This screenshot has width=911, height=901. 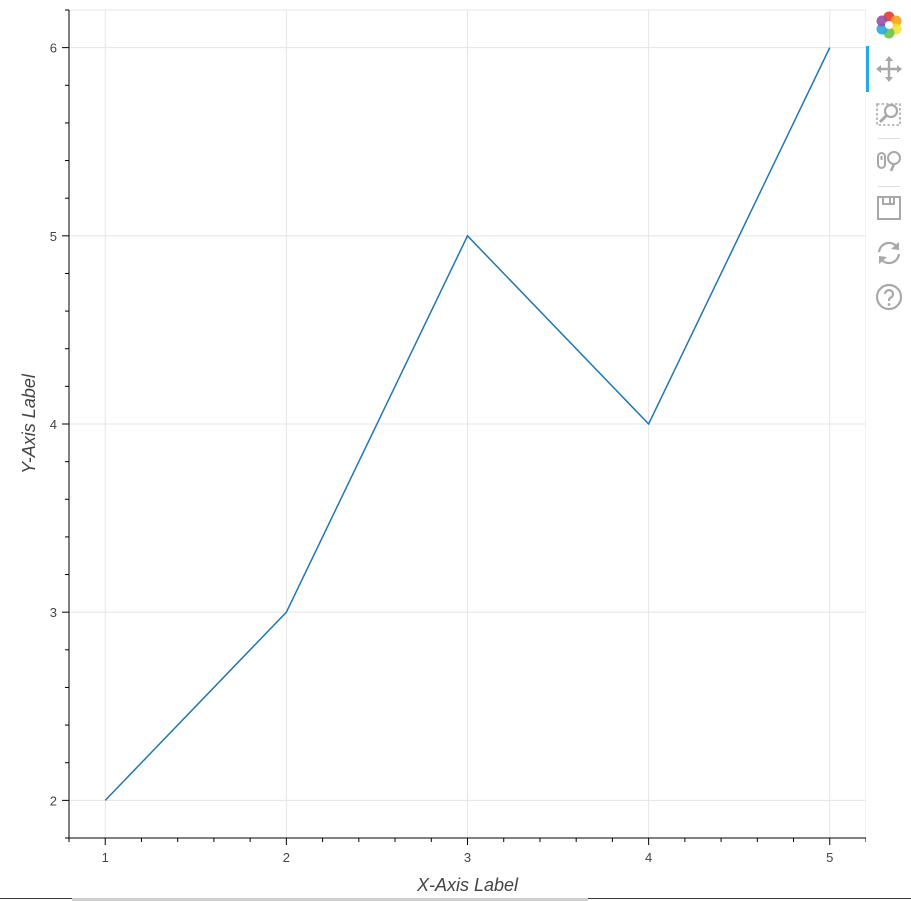 I want to click on x-tick-label: 5, so click(x=829, y=857).